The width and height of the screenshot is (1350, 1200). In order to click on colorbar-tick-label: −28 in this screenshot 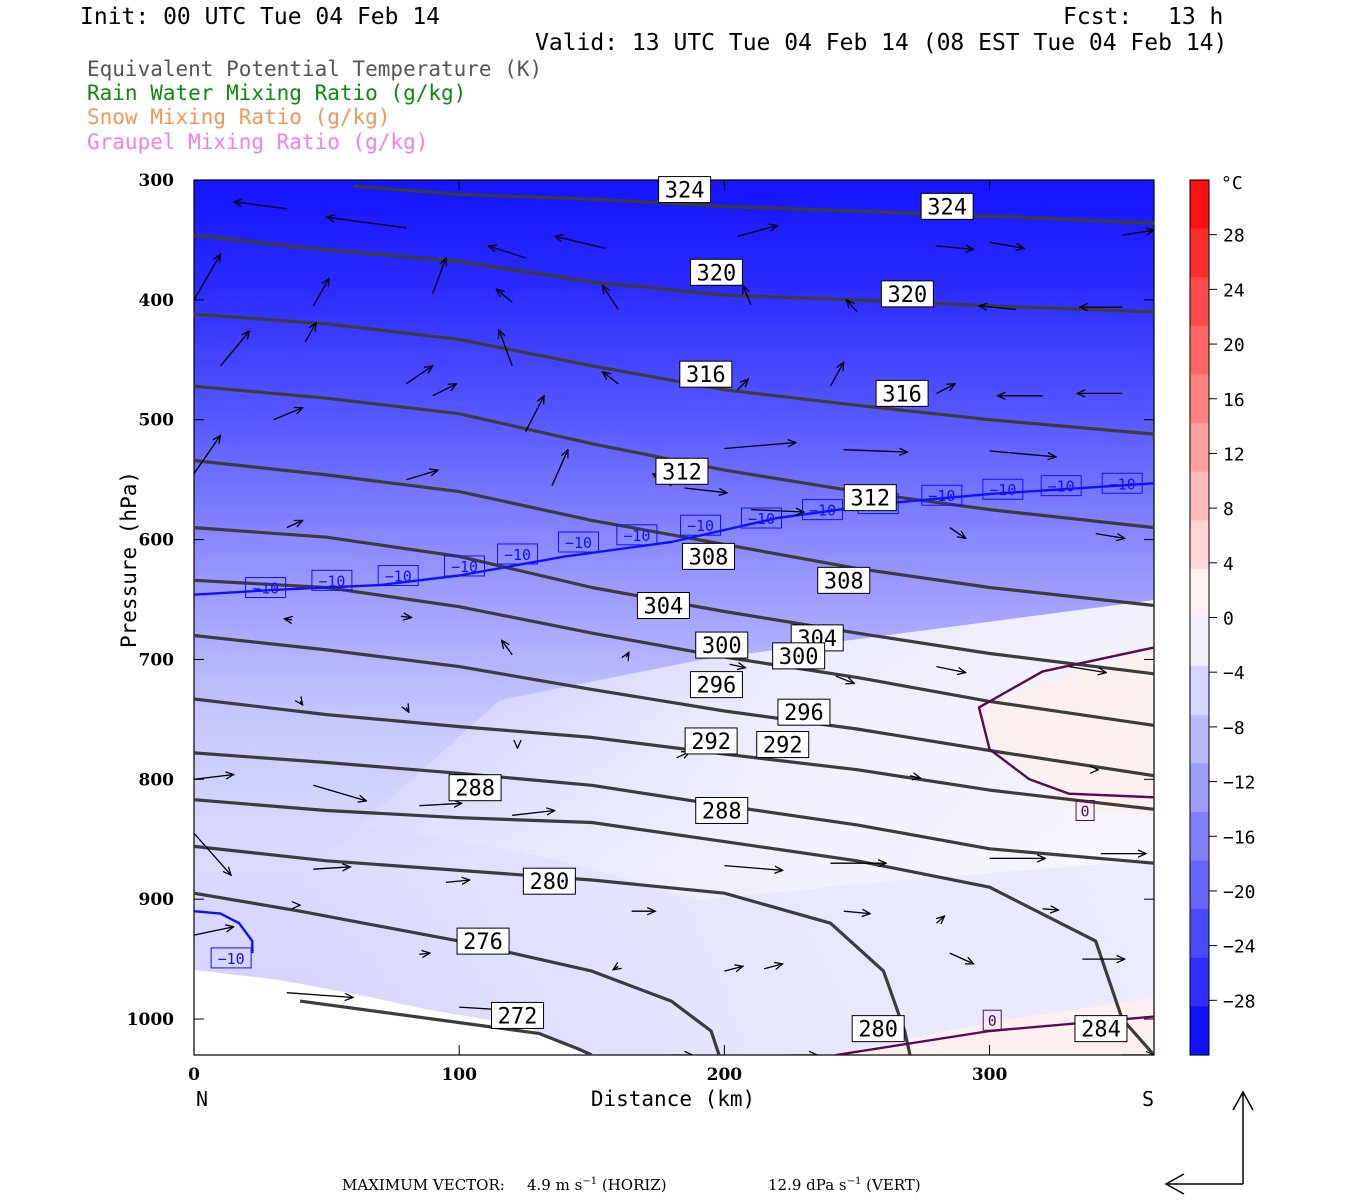, I will do `click(1239, 1001)`.